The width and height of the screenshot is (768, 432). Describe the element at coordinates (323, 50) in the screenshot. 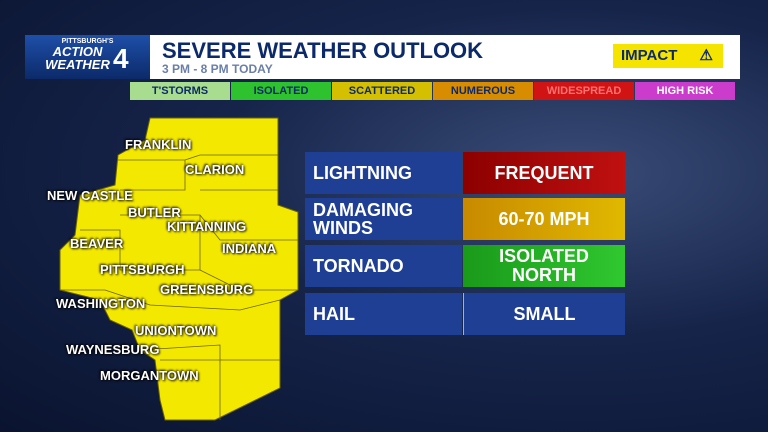

I see `title: SEVERE WEATHER OUTLOOK` at that location.